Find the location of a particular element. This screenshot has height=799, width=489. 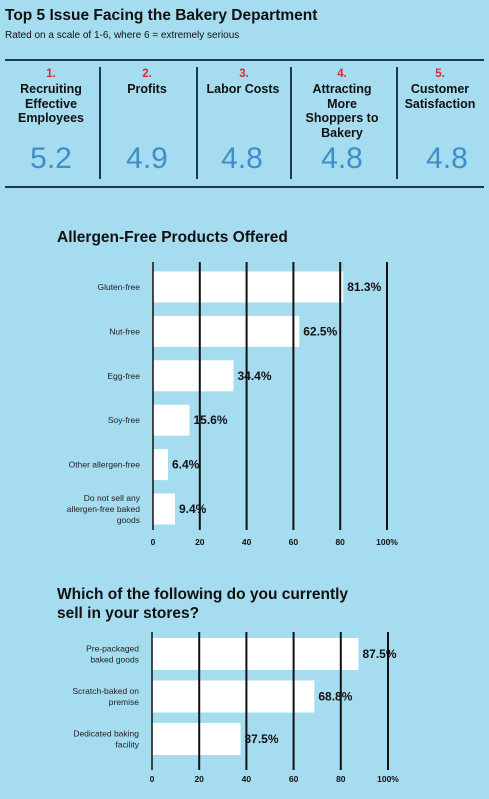

data-label: 34.4% is located at coordinates (254, 376).